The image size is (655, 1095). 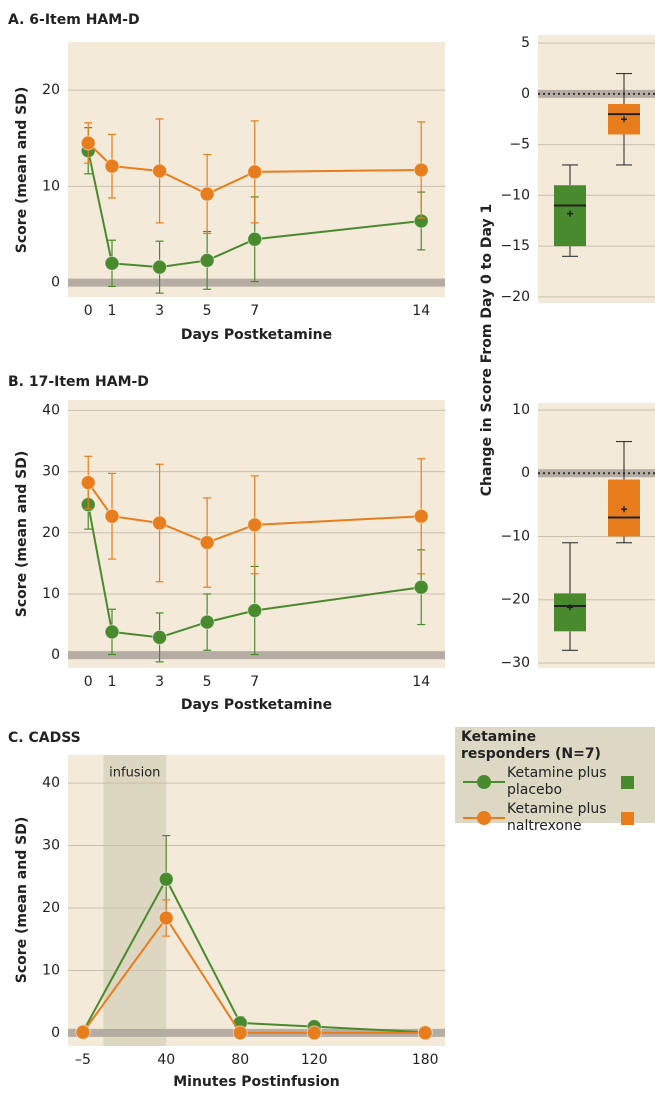 What do you see at coordinates (515, 663) in the screenshot?
I see `y-tick-label: −30` at bounding box center [515, 663].